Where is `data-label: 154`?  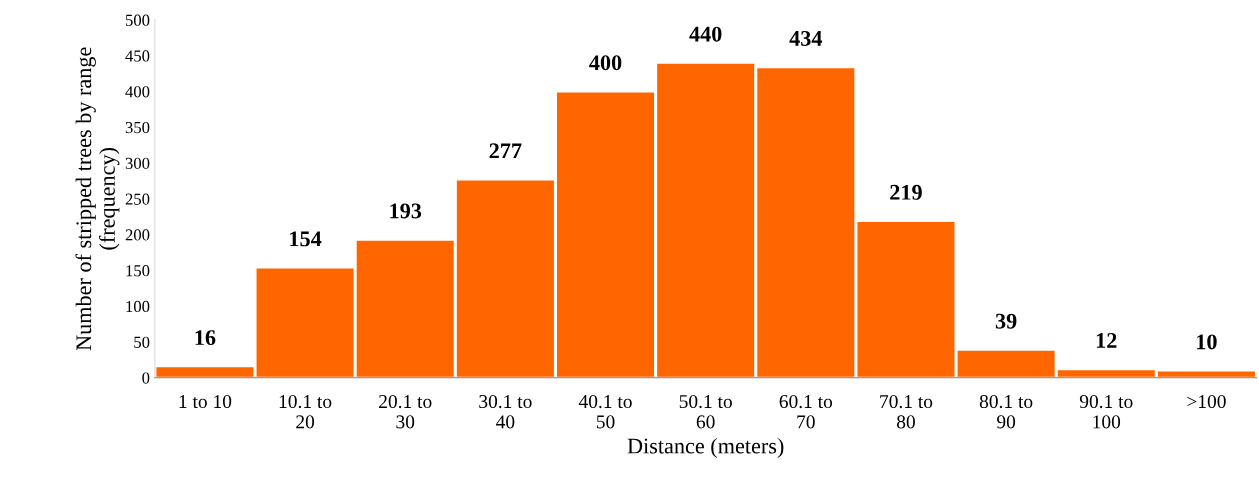 data-label: 154 is located at coordinates (306, 239).